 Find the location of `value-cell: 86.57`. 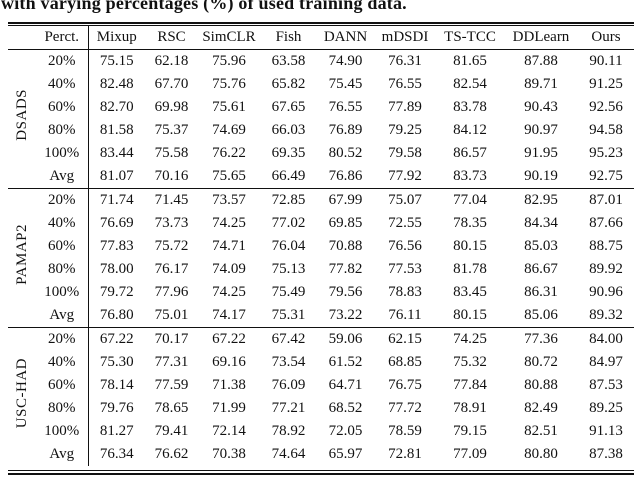

value-cell: 86.57 is located at coordinates (470, 153).